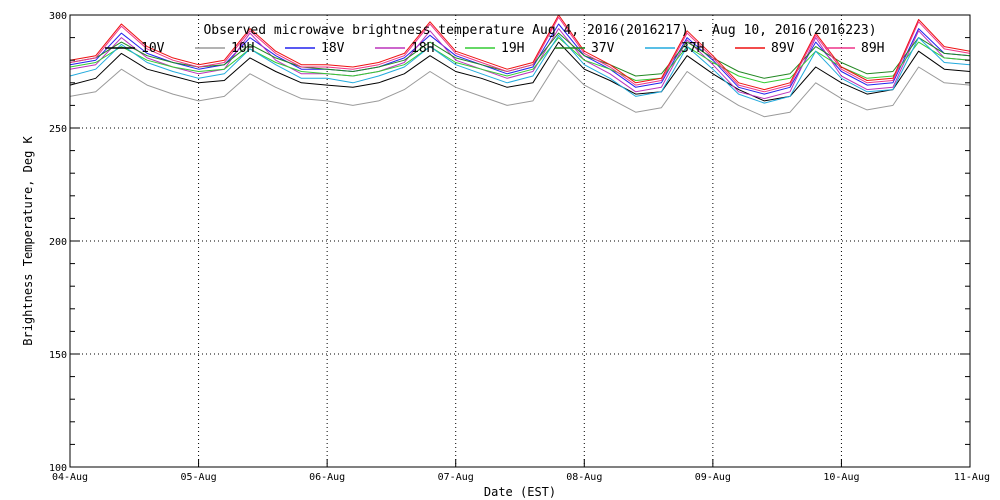  What do you see at coordinates (872, 48) in the screenshot?
I see `legend-label-89h: 89H` at bounding box center [872, 48].